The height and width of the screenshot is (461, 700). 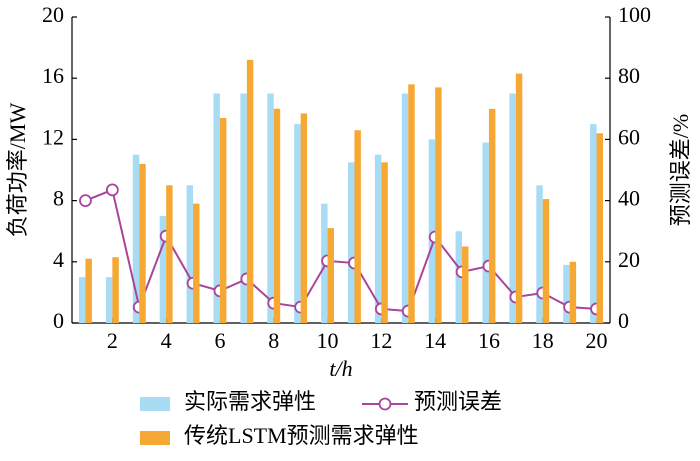 What do you see at coordinates (58, 198) in the screenshot?
I see `y-tick-label: 8` at bounding box center [58, 198].